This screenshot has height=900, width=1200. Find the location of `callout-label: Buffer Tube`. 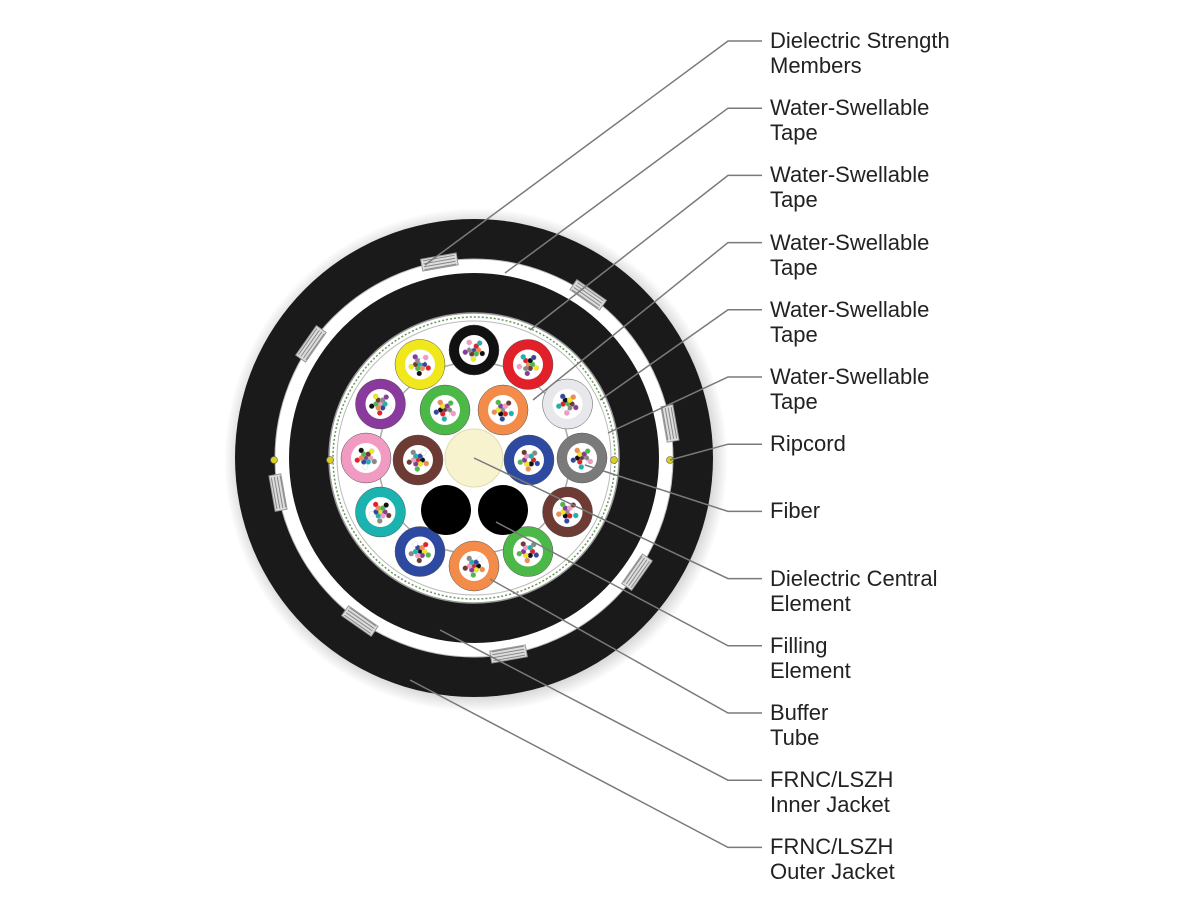

callout-label: Buffer Tube is located at coordinates (799, 725).